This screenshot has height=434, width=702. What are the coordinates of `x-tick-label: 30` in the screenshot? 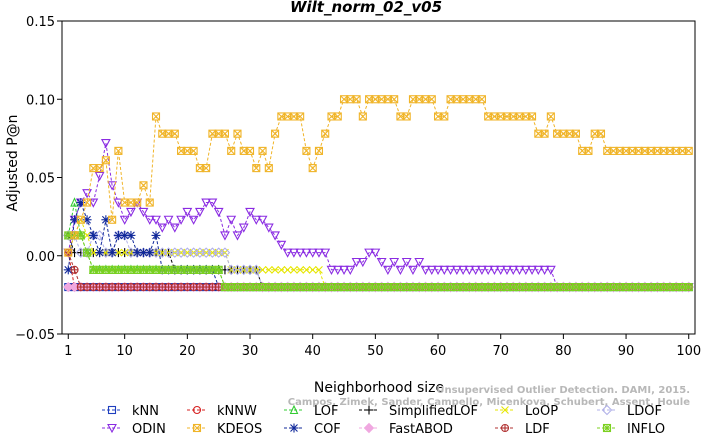 It's located at (250, 351).